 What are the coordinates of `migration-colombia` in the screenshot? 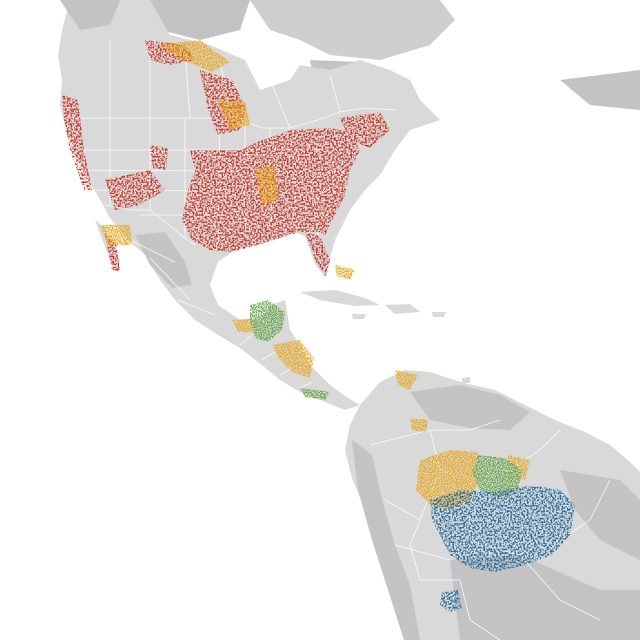 It's located at (406, 380).